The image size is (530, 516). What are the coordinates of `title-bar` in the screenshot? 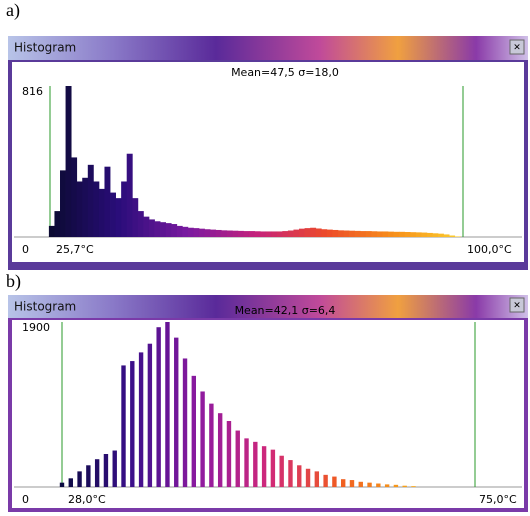 It's located at (268, 306).